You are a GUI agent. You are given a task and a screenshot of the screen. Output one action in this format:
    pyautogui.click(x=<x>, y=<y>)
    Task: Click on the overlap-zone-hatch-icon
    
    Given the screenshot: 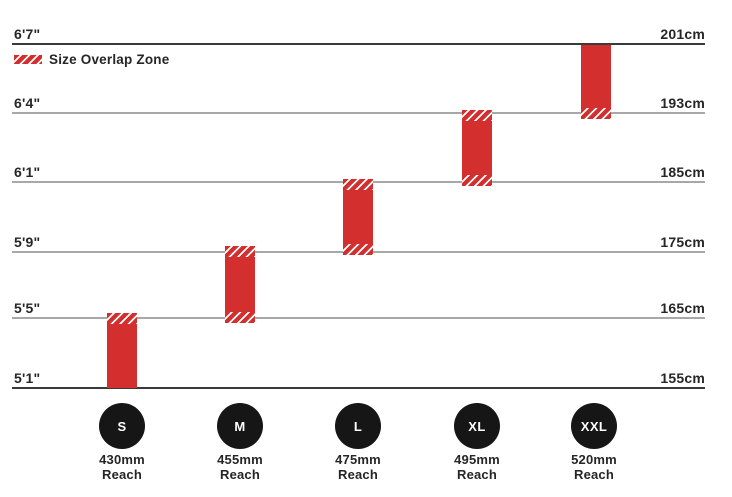 What is the action you would take?
    pyautogui.click(x=28, y=59)
    